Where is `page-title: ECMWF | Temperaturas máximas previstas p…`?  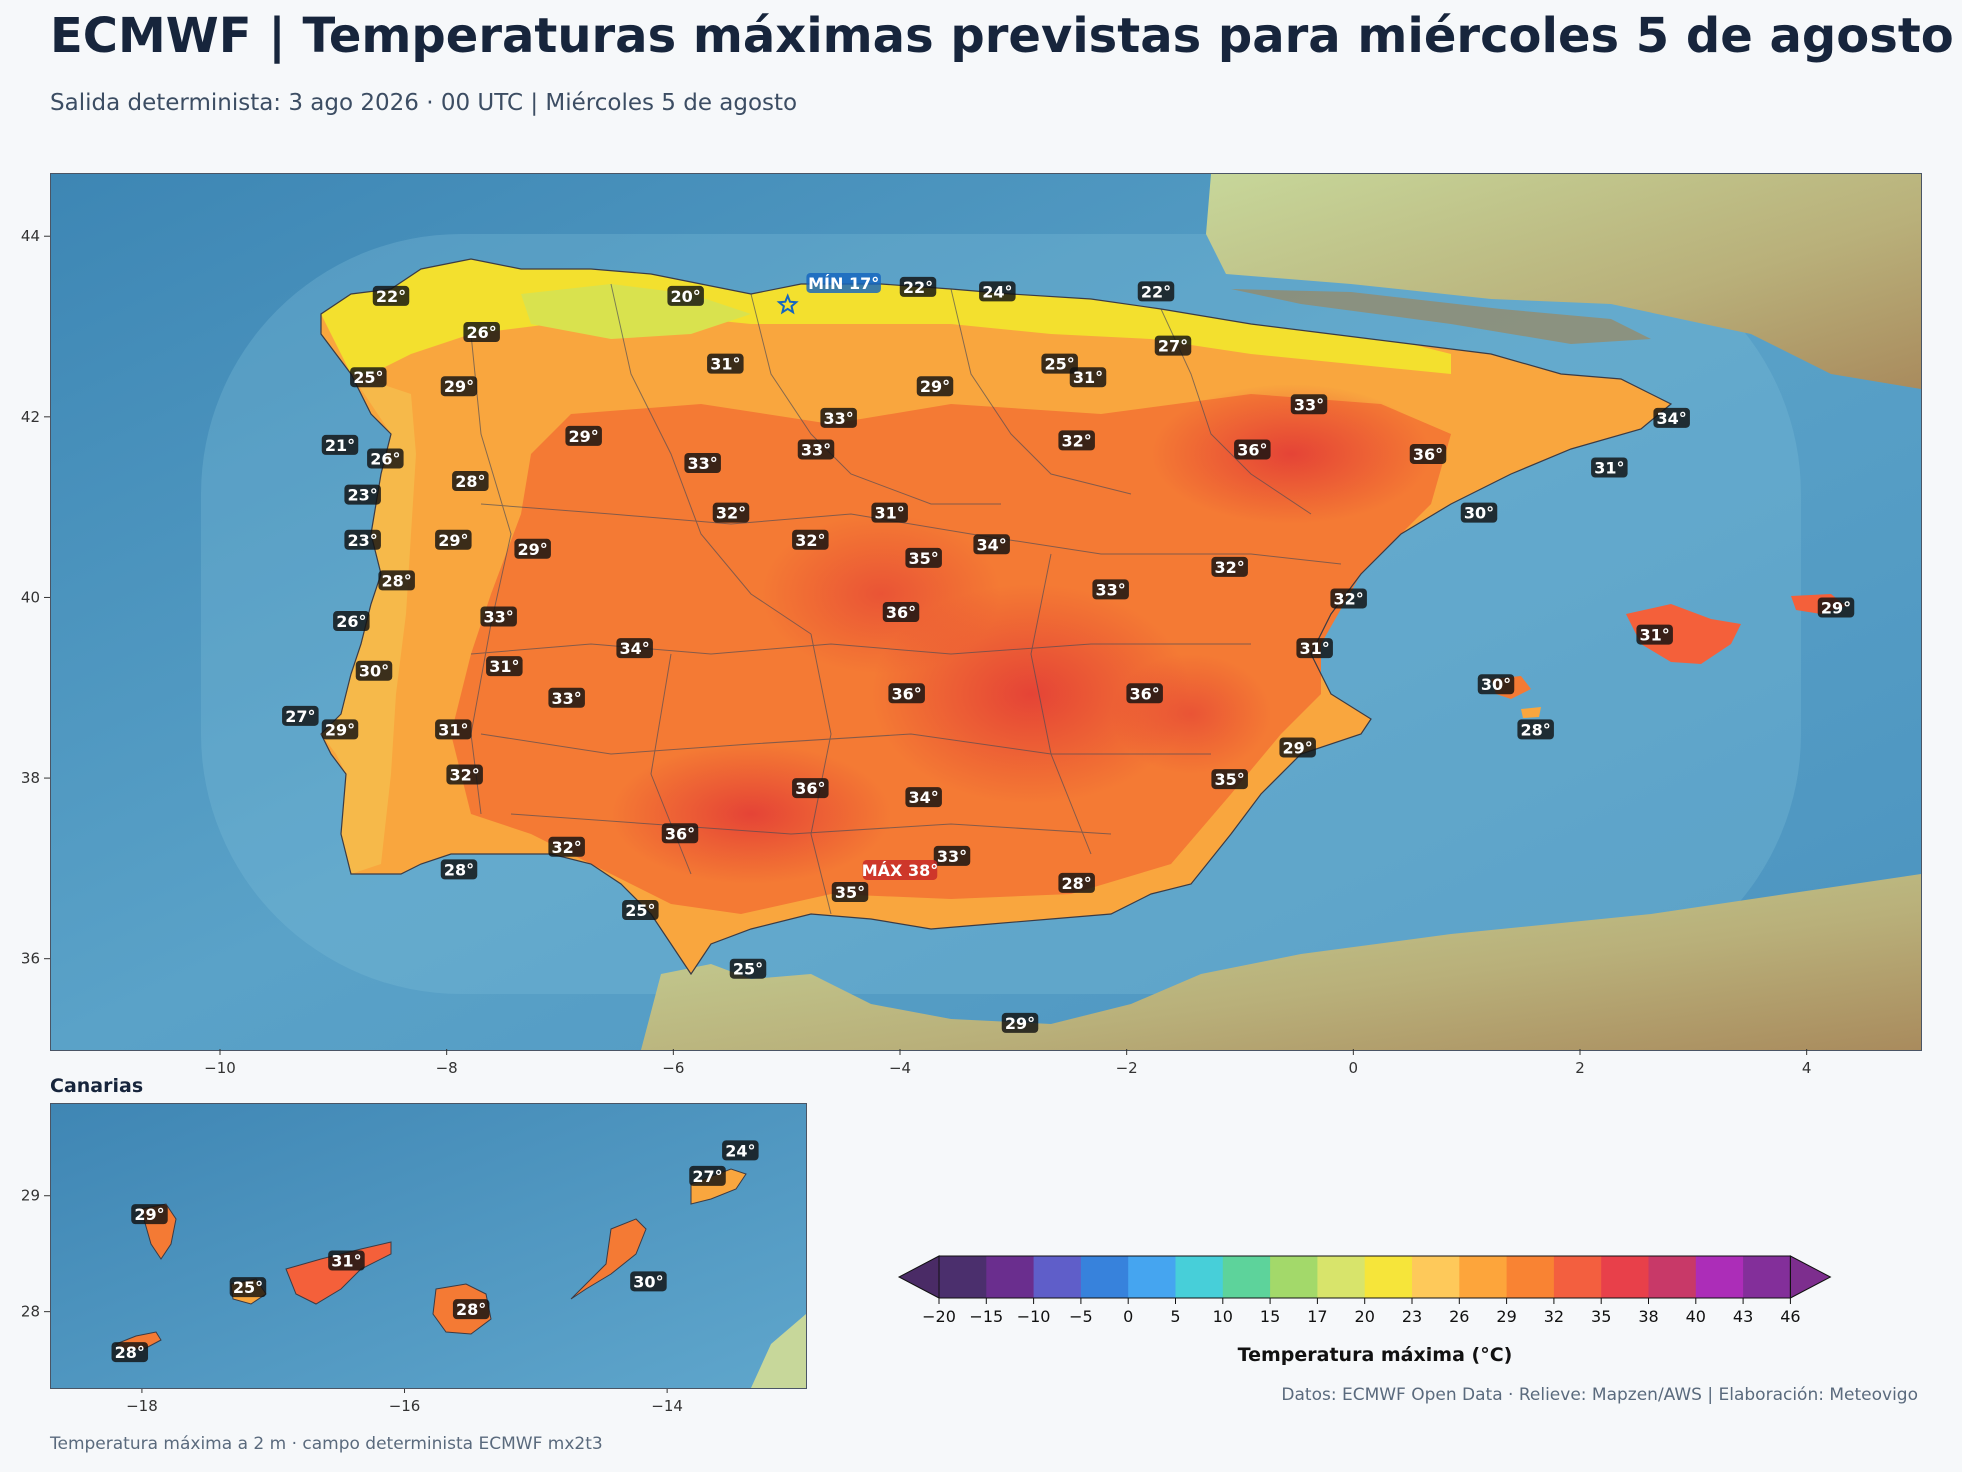
page-title: ECMWF | Temperaturas máximas previstas p… is located at coordinates (1002, 36).